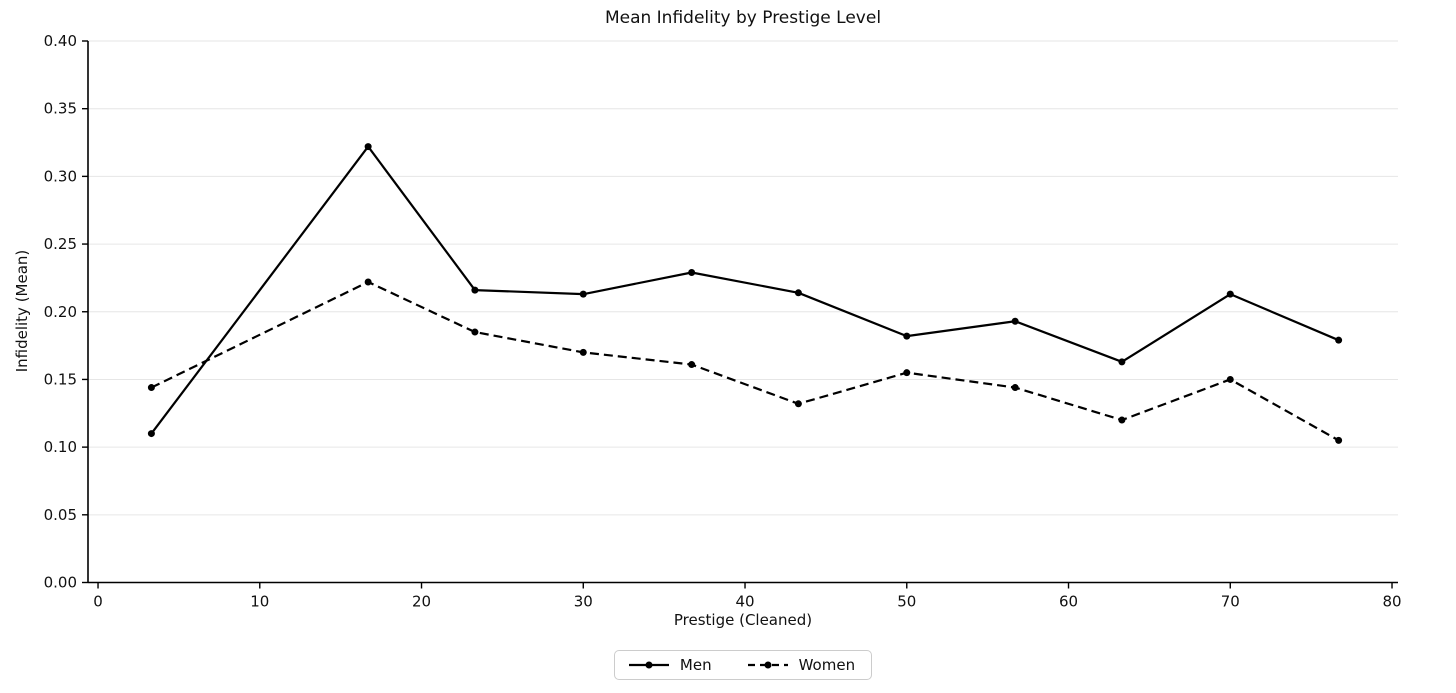 The width and height of the screenshot is (1456, 693). I want to click on y-tick-label: 0.25, so click(60, 244).